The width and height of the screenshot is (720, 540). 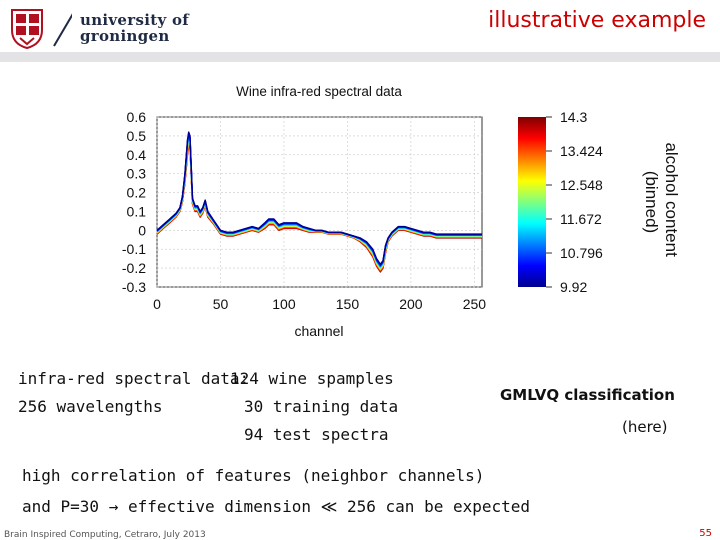 I want to click on y-tick-label-4: 0.1, so click(x=137, y=211).